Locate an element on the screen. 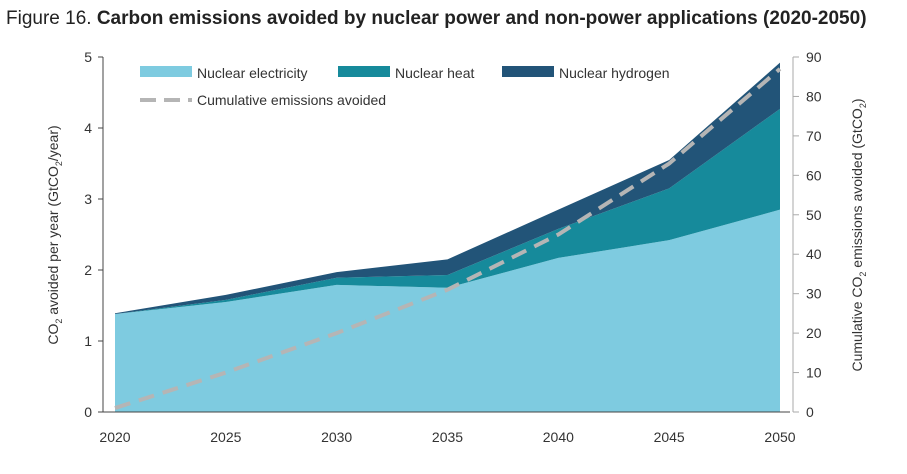  y-right-tick-label: 0 is located at coordinates (810, 412).